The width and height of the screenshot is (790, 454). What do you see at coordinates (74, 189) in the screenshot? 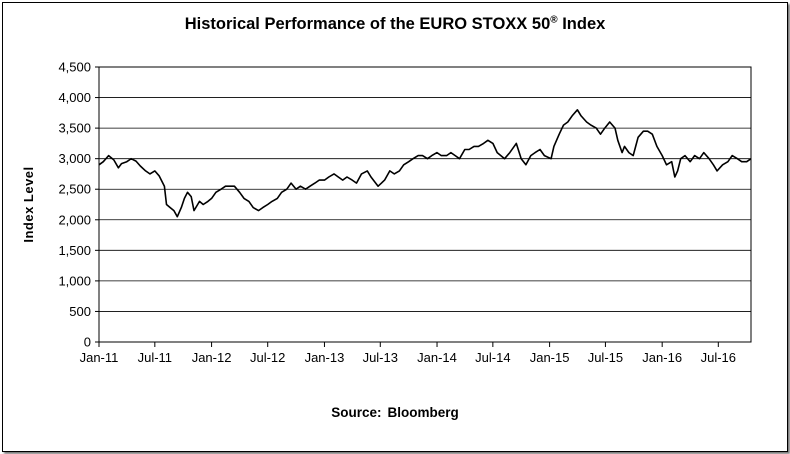
I see `y-tick-label: 2,500` at bounding box center [74, 189].